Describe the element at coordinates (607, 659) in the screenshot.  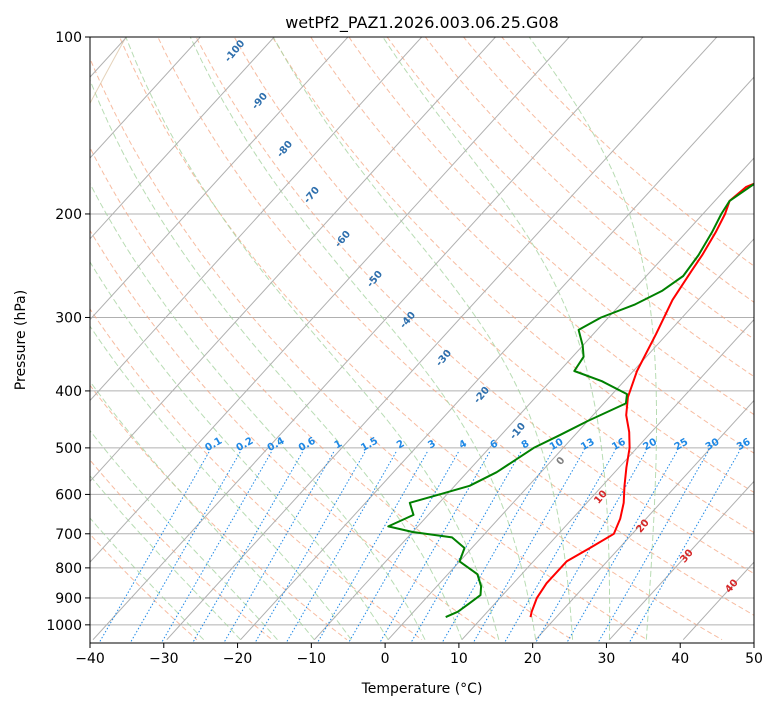
I see `x-tick-label: 30` at that location.